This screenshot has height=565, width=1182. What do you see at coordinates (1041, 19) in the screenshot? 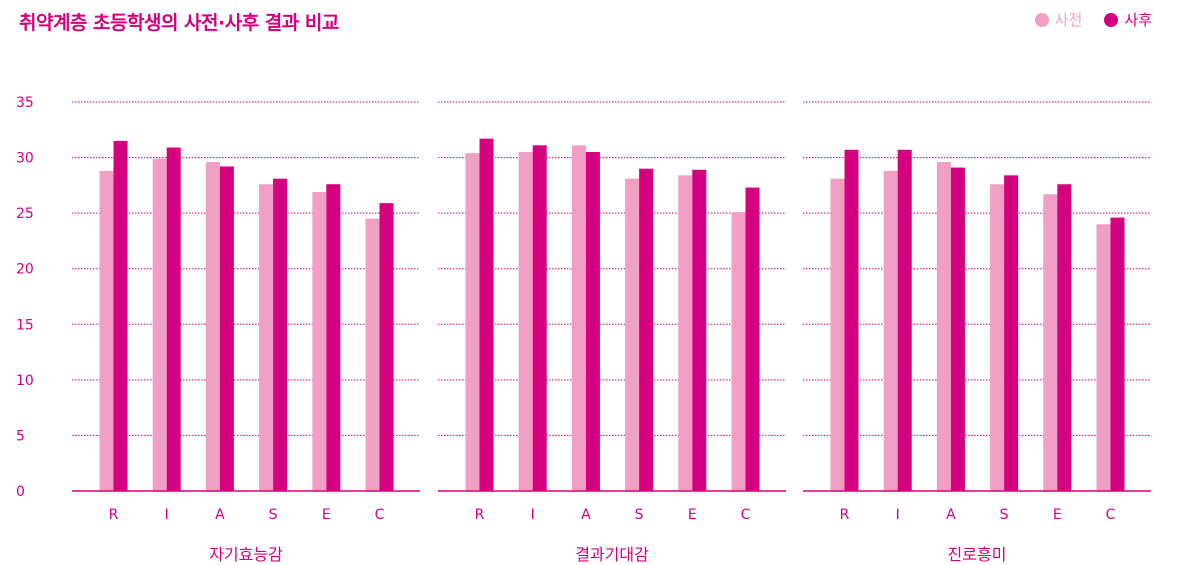
I see `legend-swatch-pre` at bounding box center [1041, 19].